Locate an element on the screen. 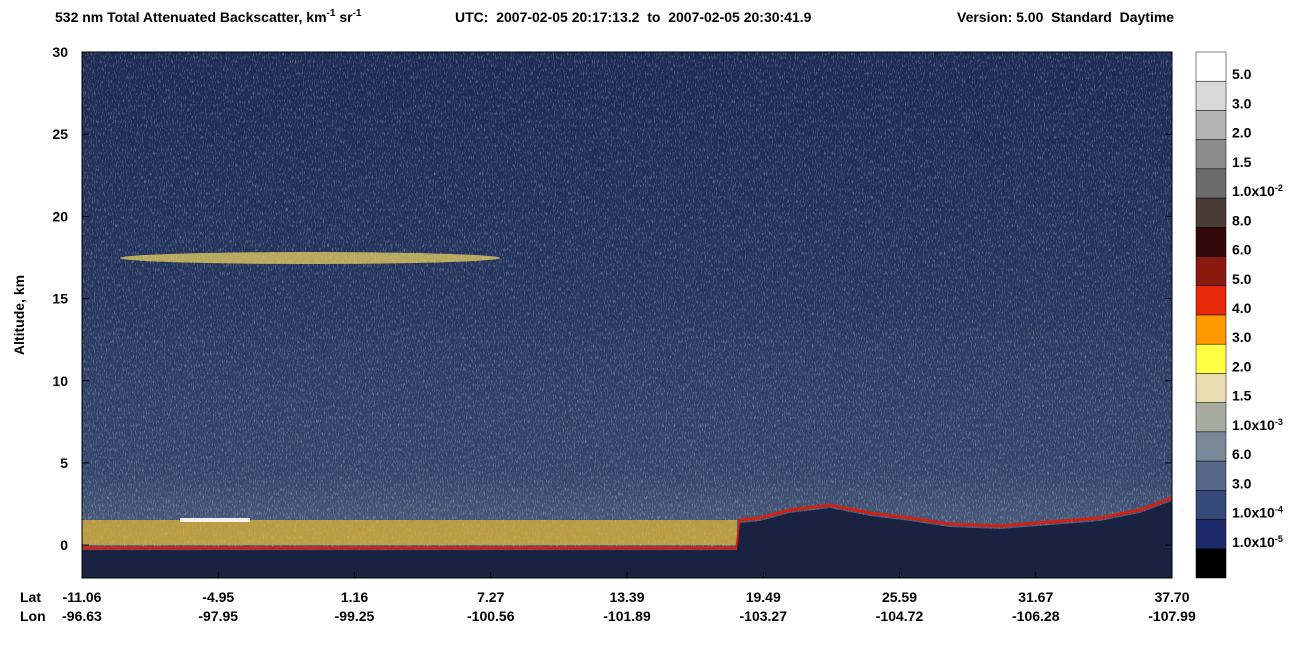  colorbar-label: 1.0x10-2 is located at coordinates (1257, 191).